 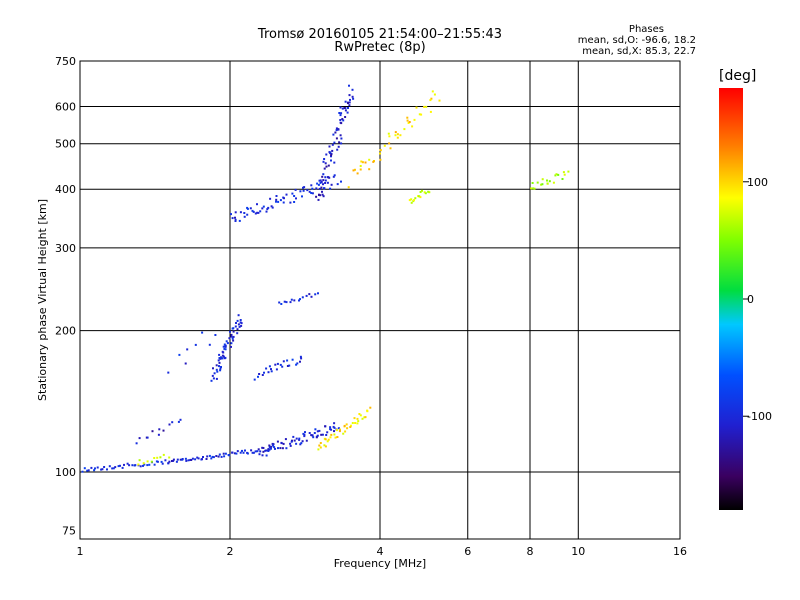 I want to click on x-tick-label: 16, so click(x=680, y=551).